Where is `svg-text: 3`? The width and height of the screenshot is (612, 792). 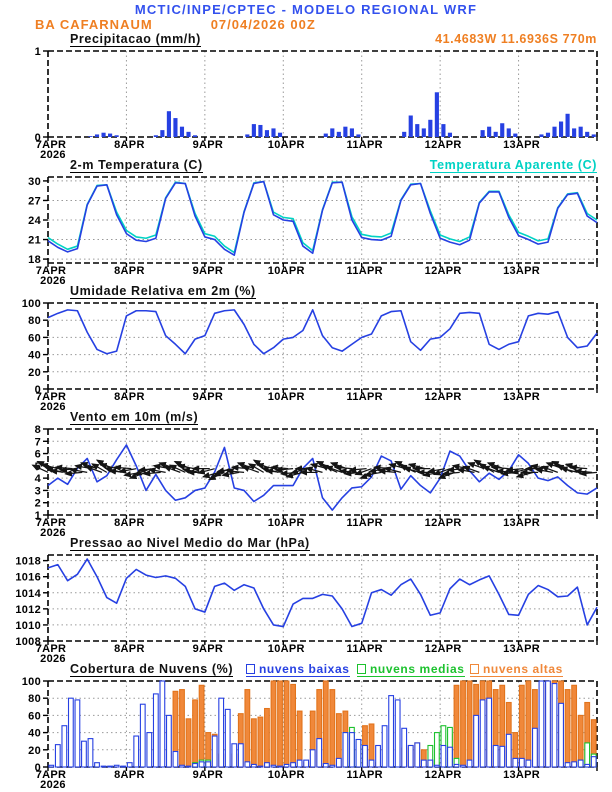 svg-text: 3 is located at coordinates (38, 491).